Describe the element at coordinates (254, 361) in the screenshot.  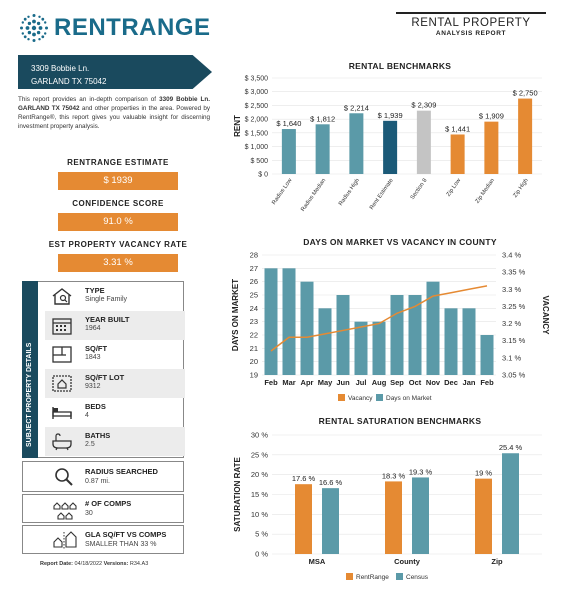
I see `y-tick-label: 20` at that location.